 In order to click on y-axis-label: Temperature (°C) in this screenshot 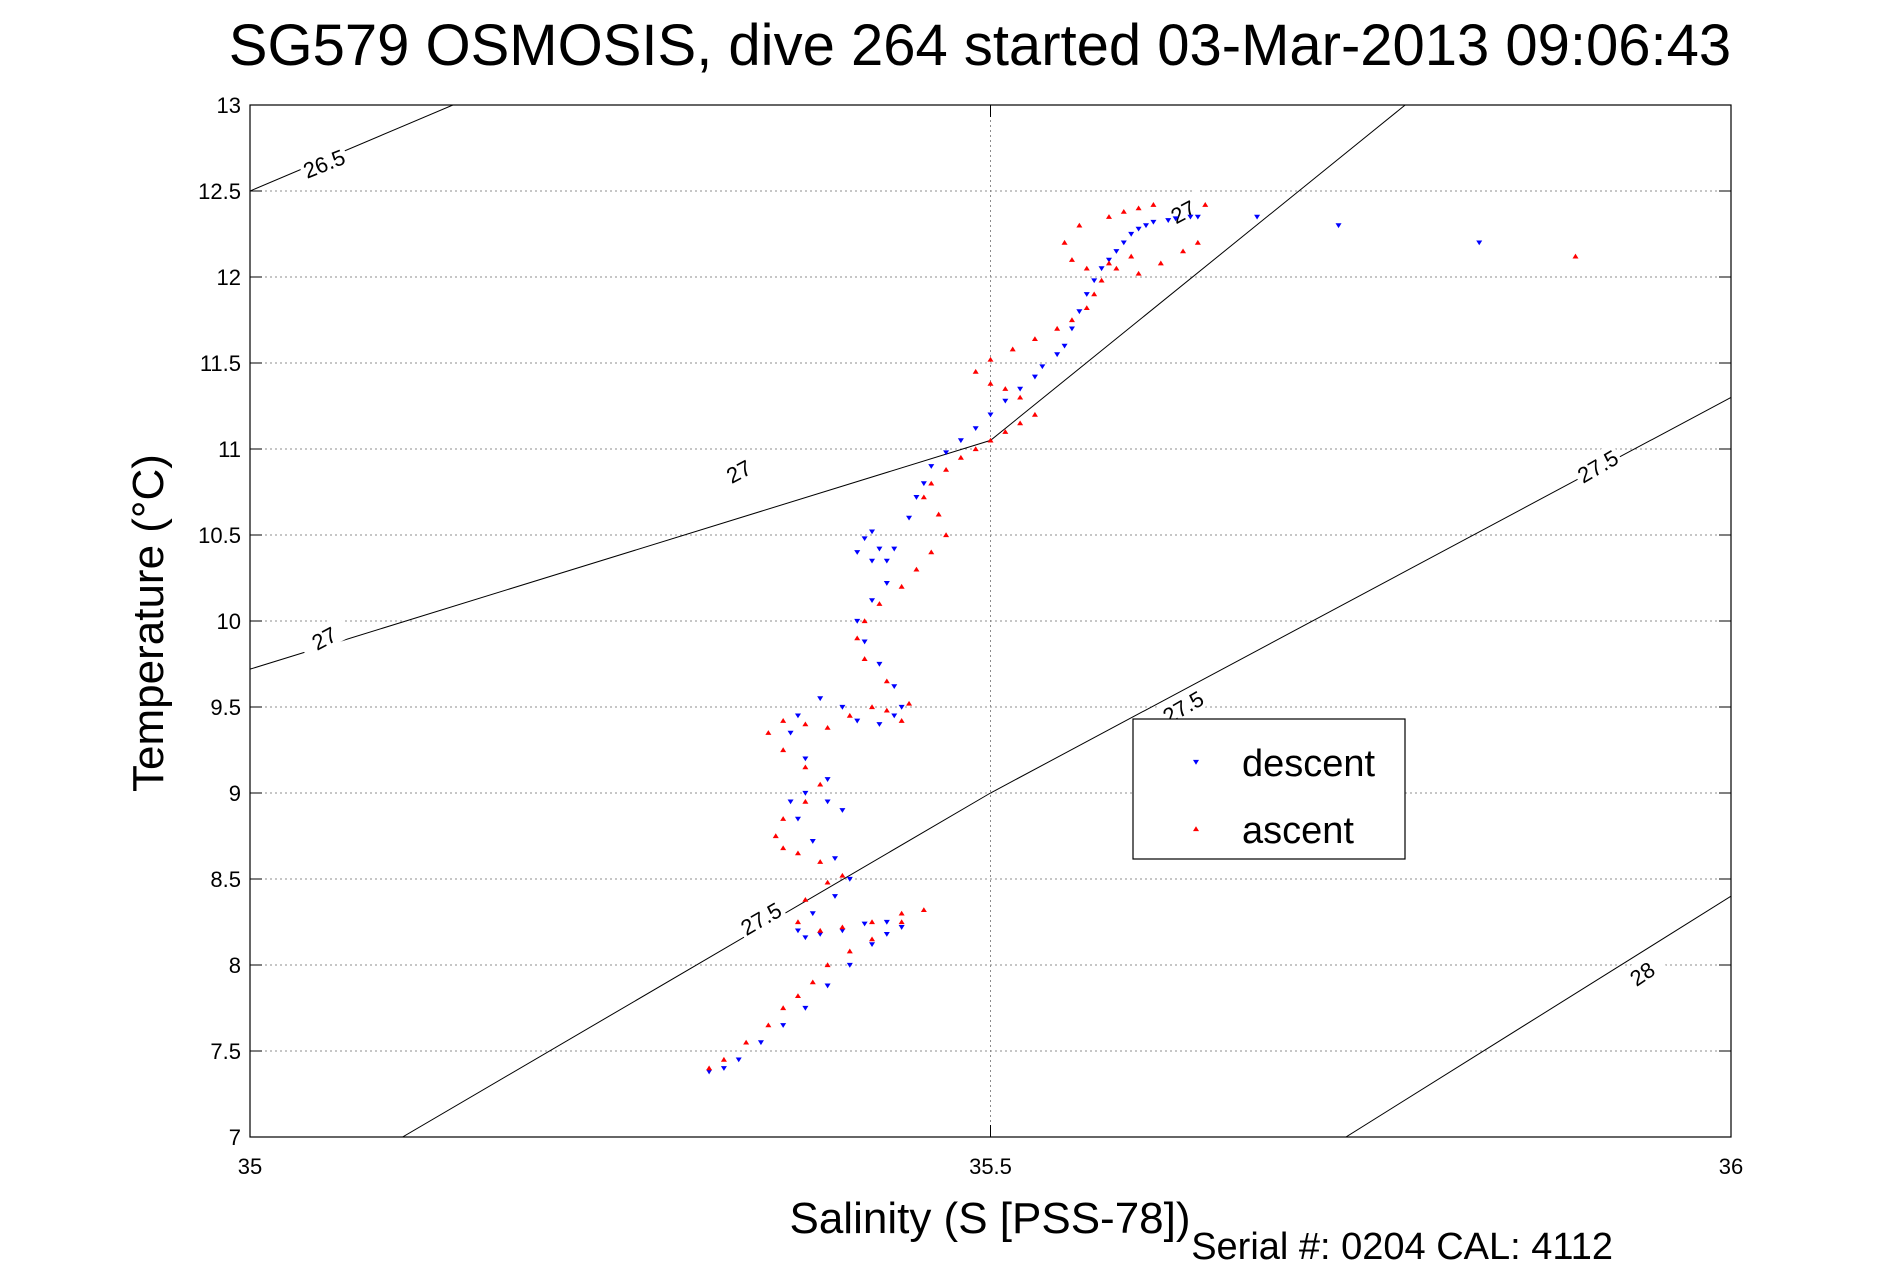, I will do `click(148, 623)`.